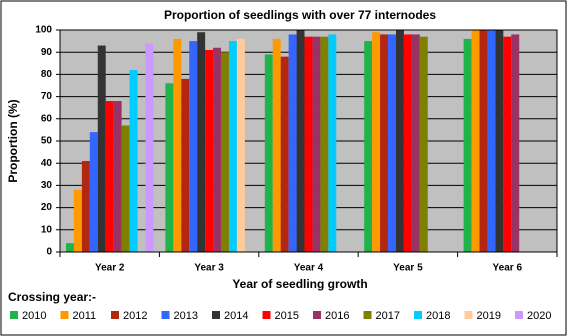 The height and width of the screenshot is (336, 567). I want to click on x-tick-label: Year 5, so click(408, 268).